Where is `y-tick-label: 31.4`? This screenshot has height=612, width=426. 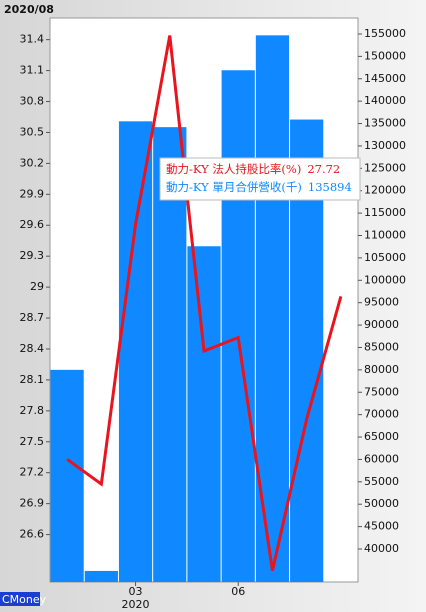
y-tick-label: 31.4 is located at coordinates (32, 39).